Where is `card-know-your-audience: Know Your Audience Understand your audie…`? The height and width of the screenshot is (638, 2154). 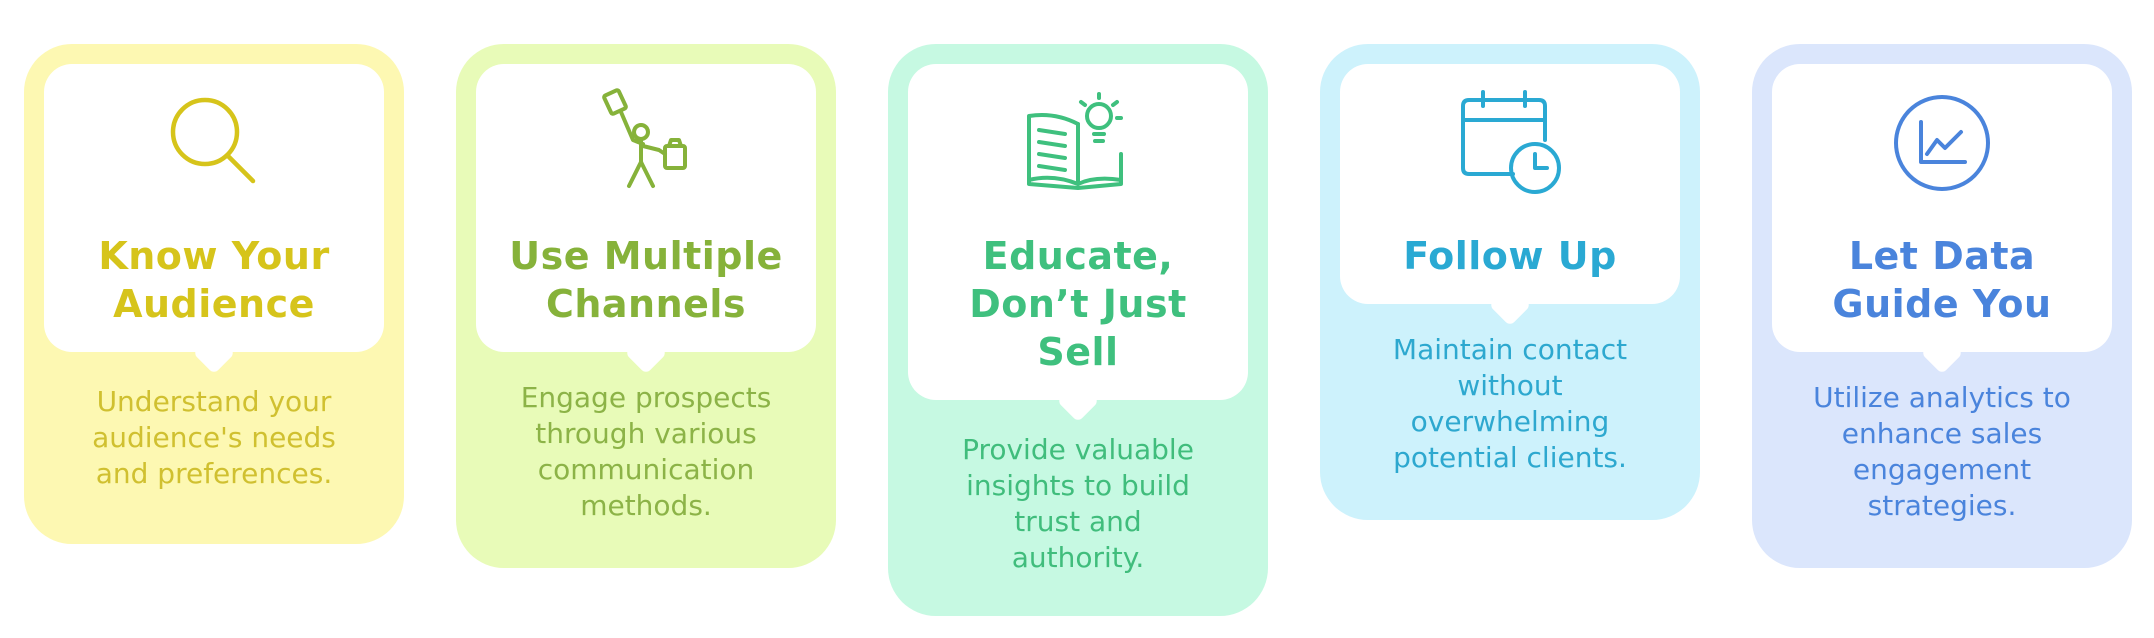
card-know-your-audience: Know Your Audience Understand your audie… is located at coordinates (214, 294).